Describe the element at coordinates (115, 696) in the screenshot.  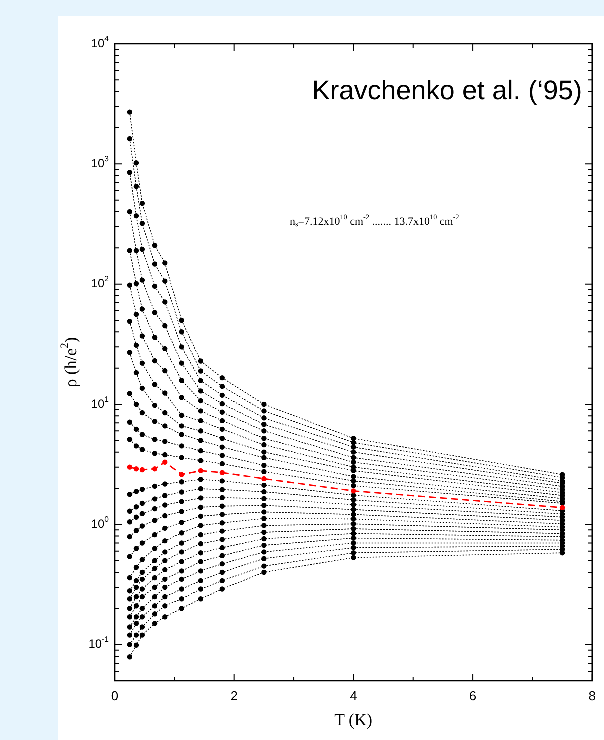
I see `x-tick-label: 0` at that location.